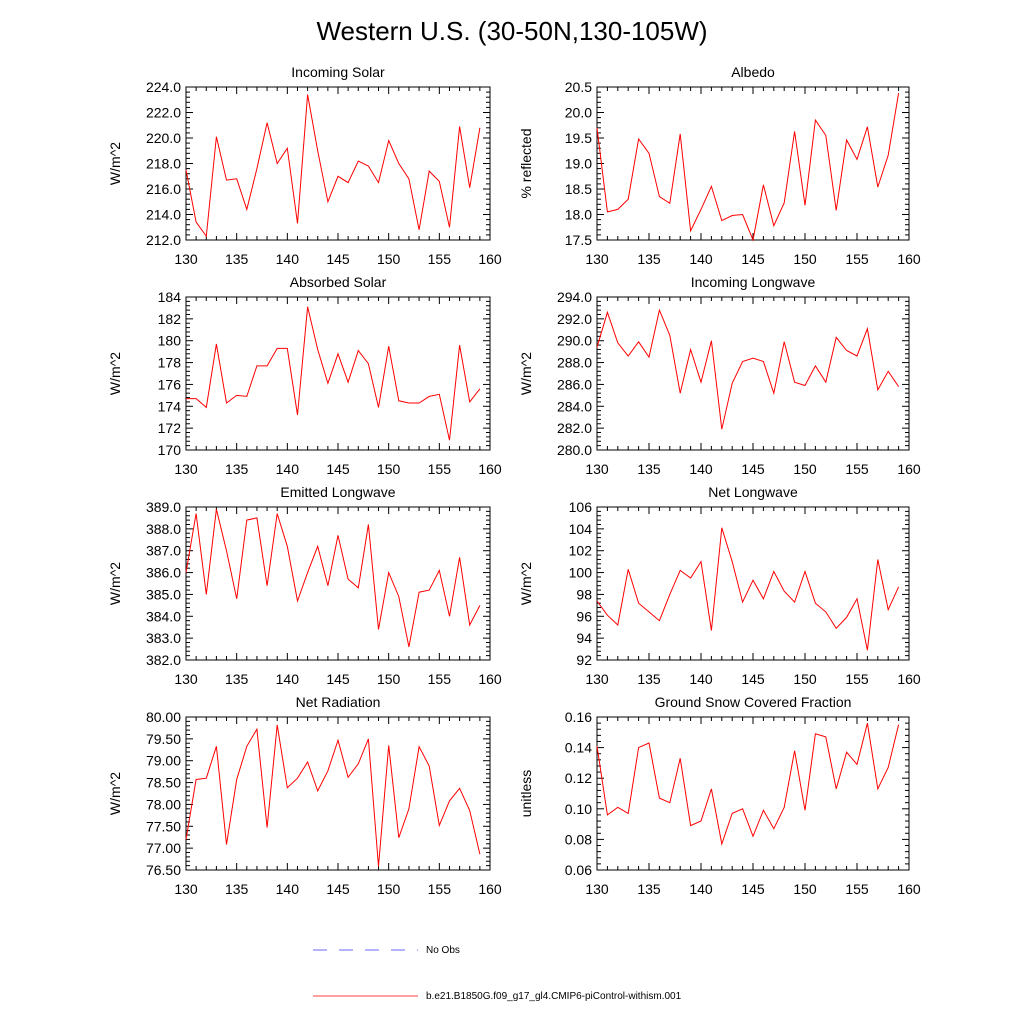  What do you see at coordinates (163, 717) in the screenshot?
I see `y-tick-label: 80.00` at bounding box center [163, 717].